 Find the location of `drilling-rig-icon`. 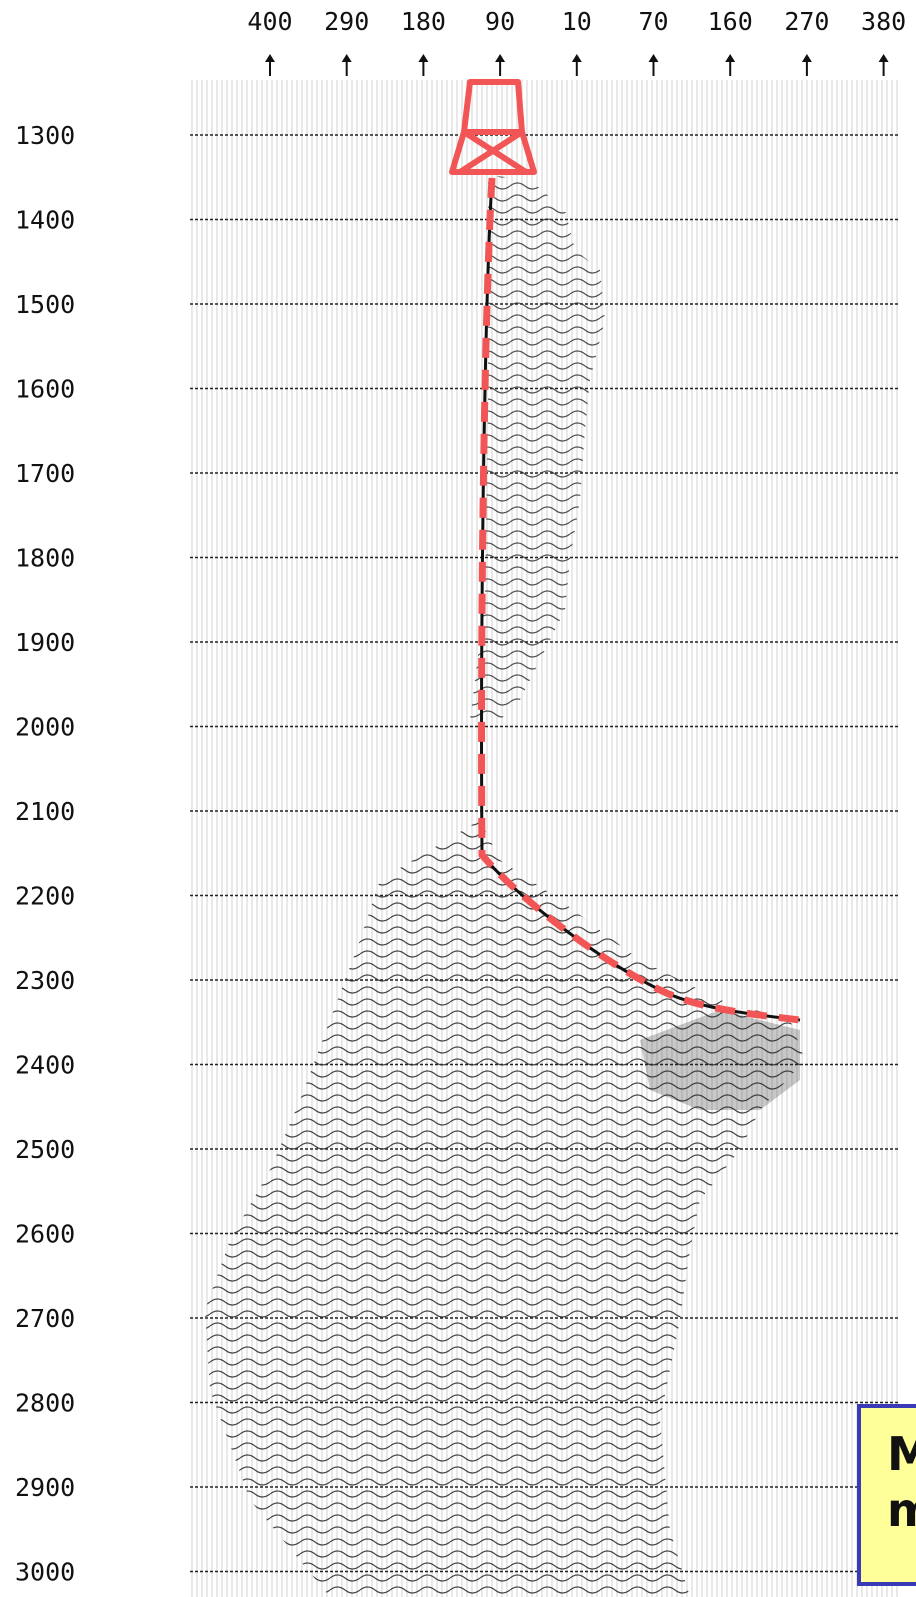

drilling-rig-icon is located at coordinates (493, 127).